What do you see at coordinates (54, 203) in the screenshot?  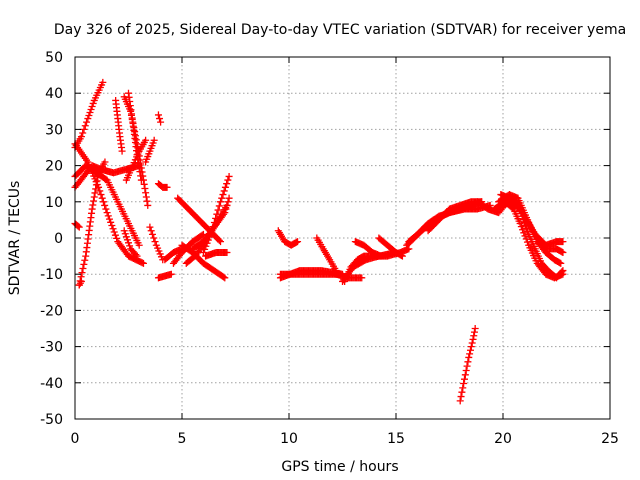 I see `y-tick-label: 10` at bounding box center [54, 203].